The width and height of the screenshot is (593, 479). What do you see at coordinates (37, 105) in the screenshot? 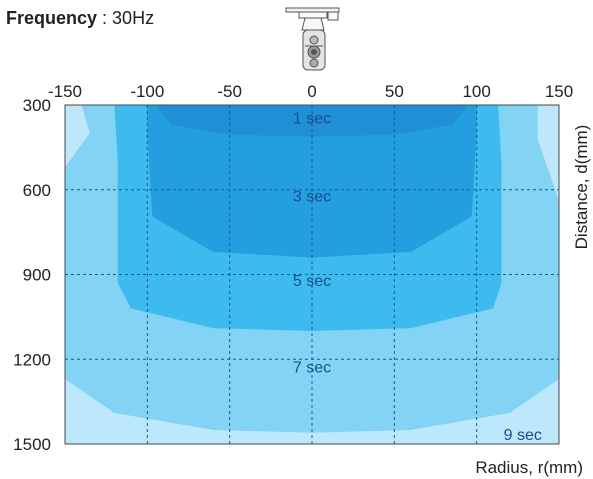
I see `y-tick-label: 300` at bounding box center [37, 105].